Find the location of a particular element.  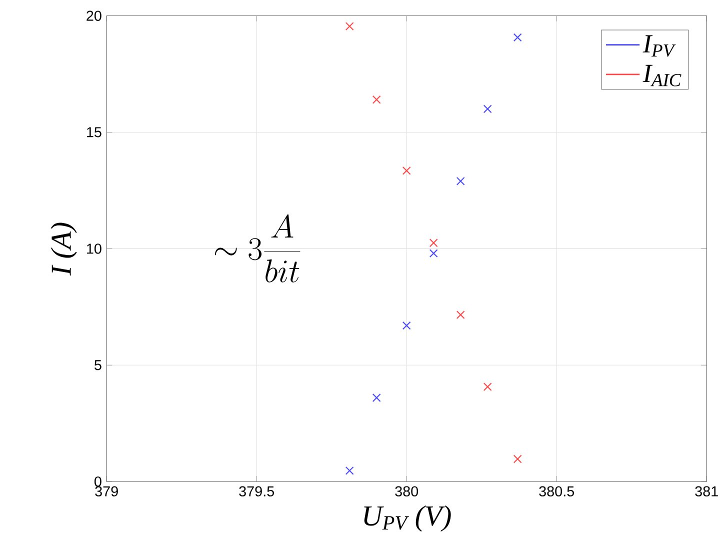

y-tick-label: 5 is located at coordinates (98, 365).